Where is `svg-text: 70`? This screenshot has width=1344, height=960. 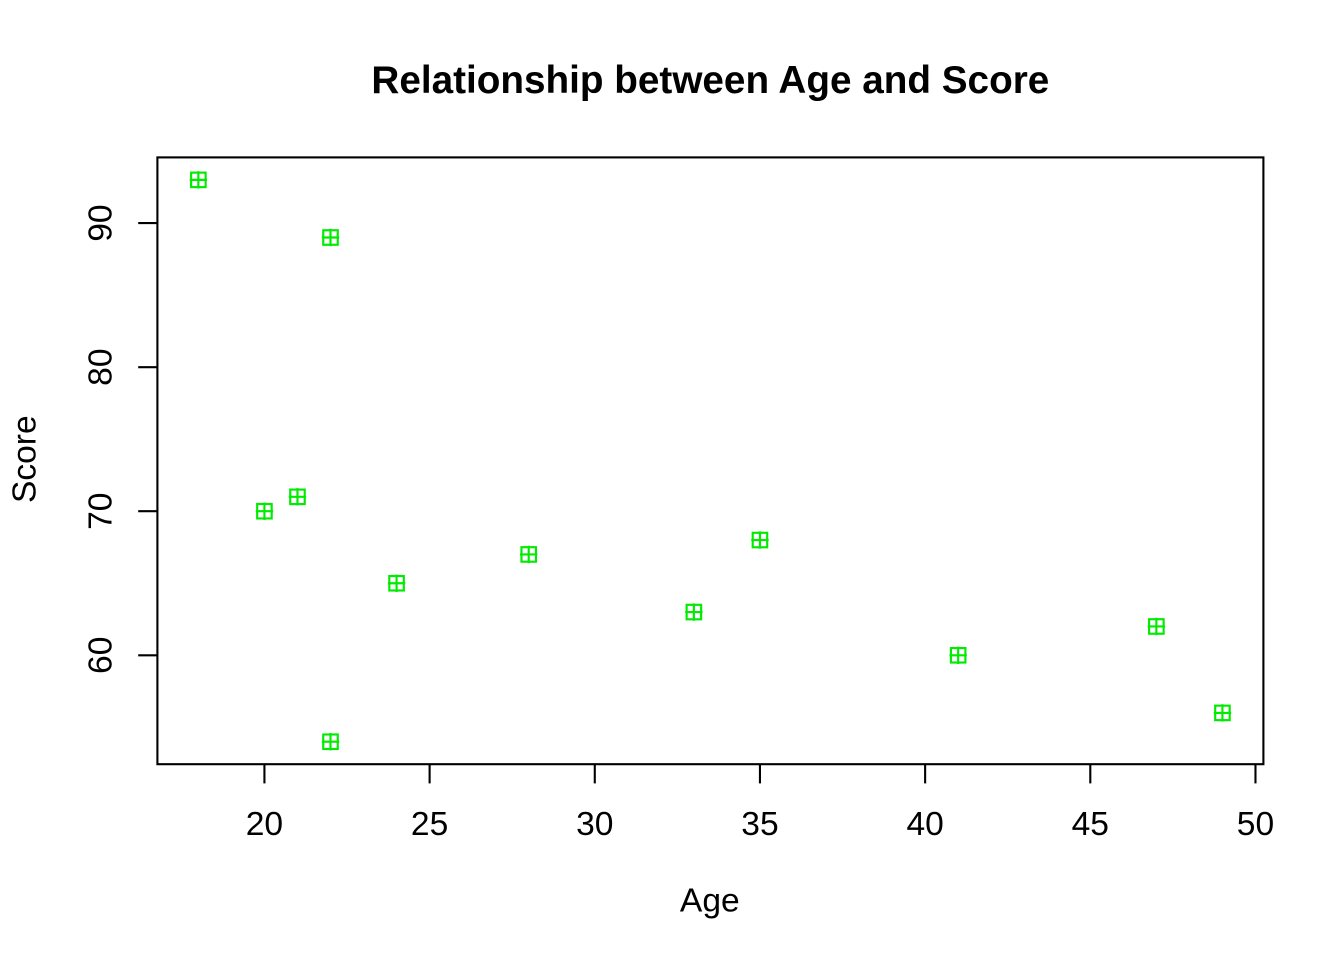 svg-text: 70 is located at coordinates (101, 511).